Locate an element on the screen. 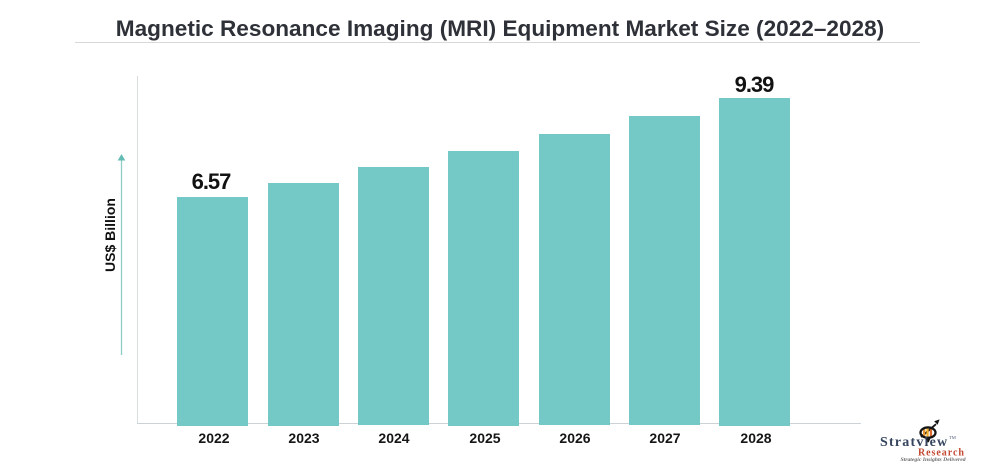 This screenshot has width=1000, height=473. svg-text: Stratview is located at coordinates (914, 442).